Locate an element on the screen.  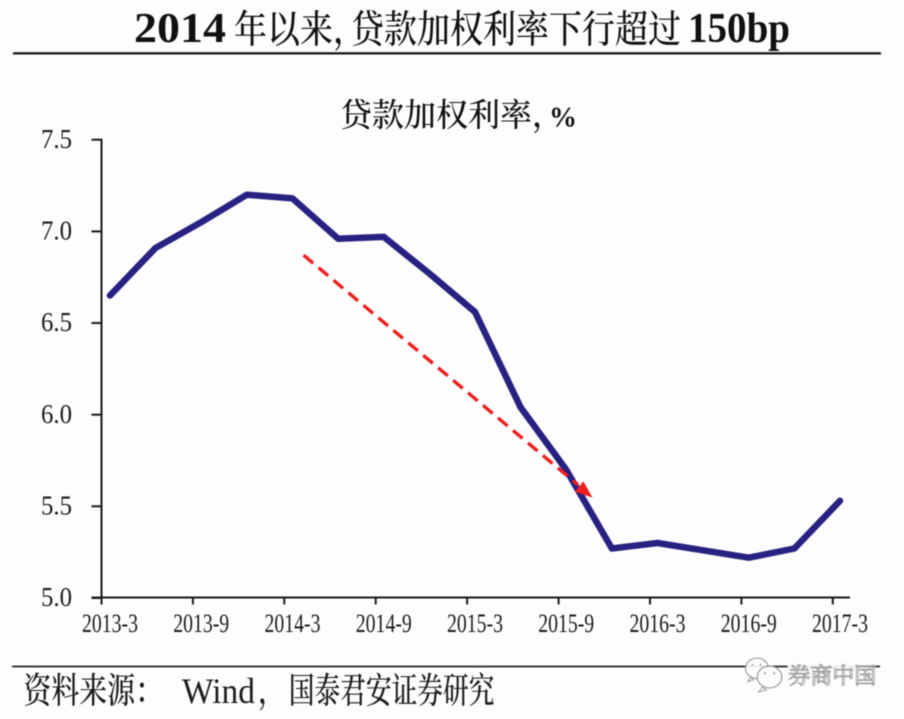
svg-text: 7.0 is located at coordinates (56, 231).